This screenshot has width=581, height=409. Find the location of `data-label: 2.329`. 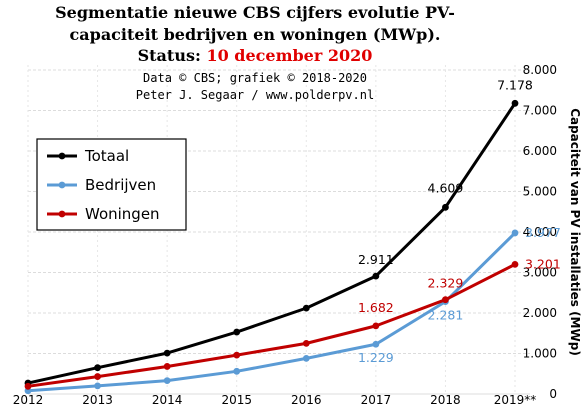

data-label: 2.329 is located at coordinates (446, 283).